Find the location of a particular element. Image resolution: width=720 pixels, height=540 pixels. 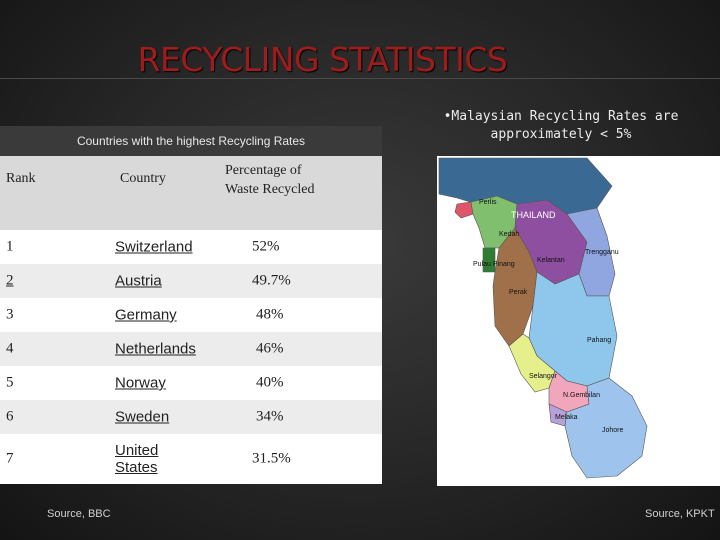

country-link: Norway is located at coordinates (140, 383).